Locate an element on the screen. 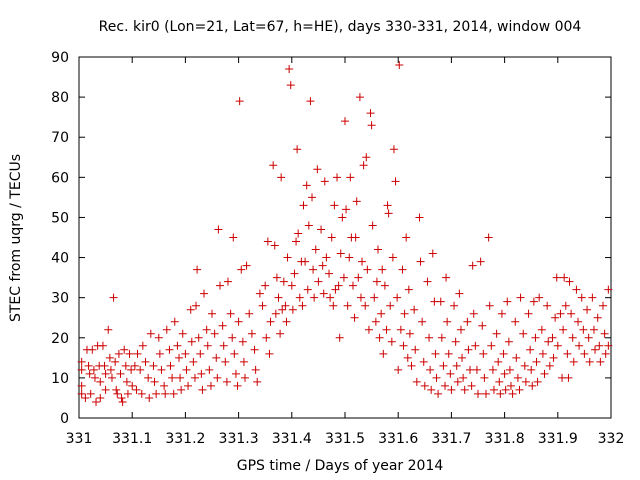 This screenshot has width=640, height=480. x-tick-label: 331.6 is located at coordinates (398, 439).